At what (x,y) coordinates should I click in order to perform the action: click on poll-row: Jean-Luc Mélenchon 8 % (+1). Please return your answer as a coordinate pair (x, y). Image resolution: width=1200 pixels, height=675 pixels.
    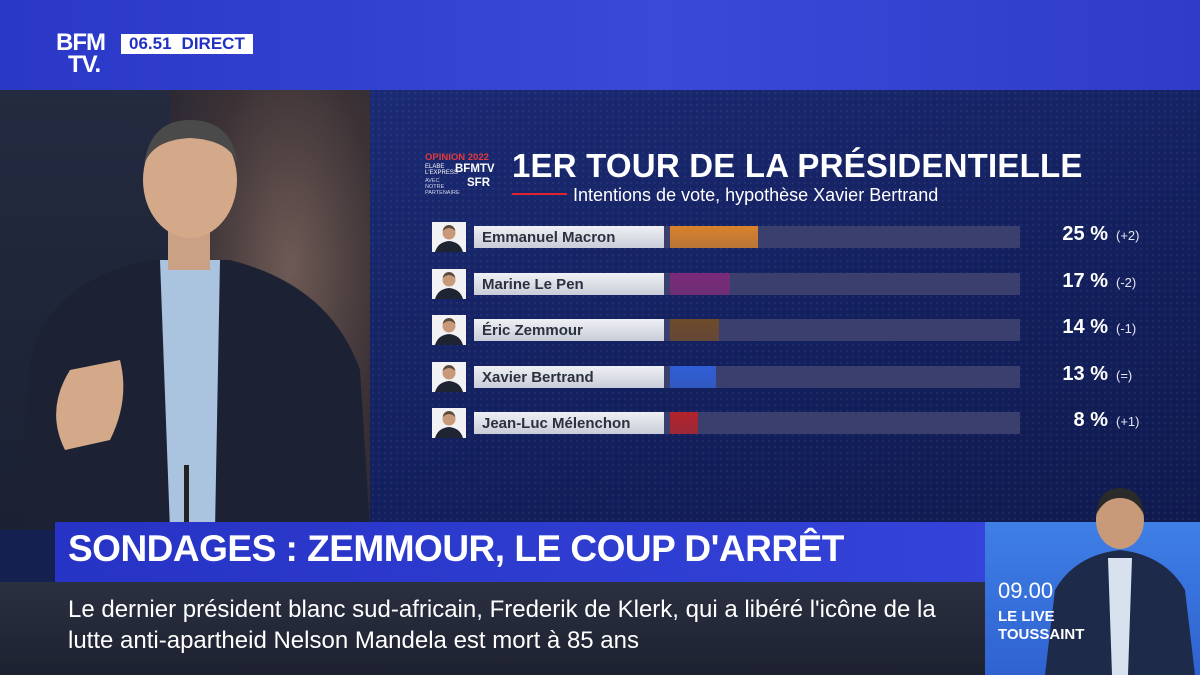
    Looking at the image, I should click on (795, 423).